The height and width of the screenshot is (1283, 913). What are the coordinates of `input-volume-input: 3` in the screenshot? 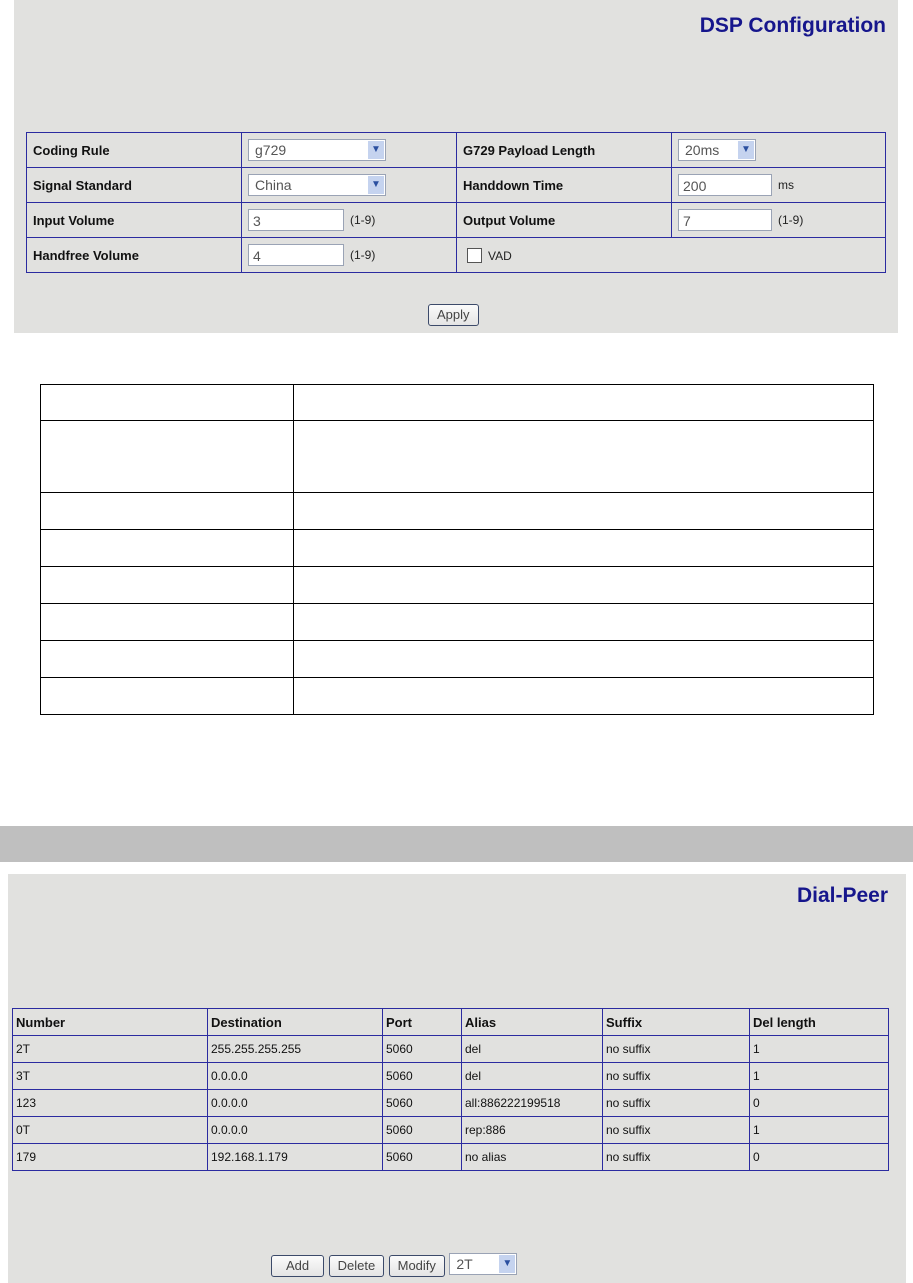 It's located at (296, 220).